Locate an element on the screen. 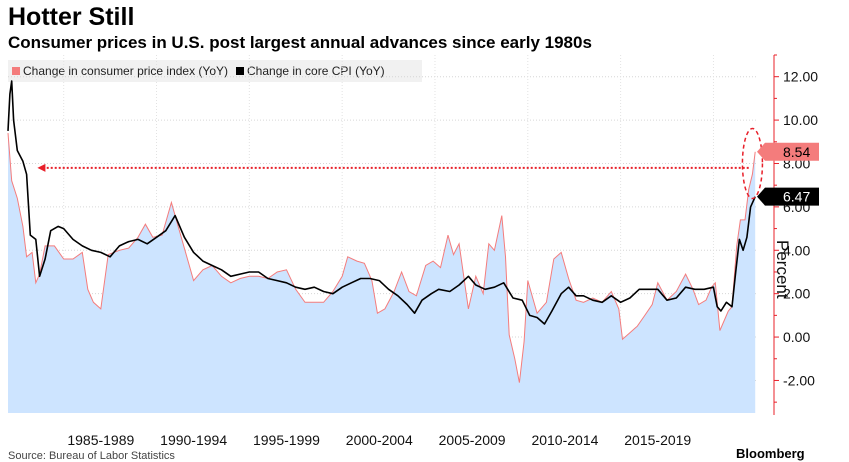 This screenshot has width=849, height=462. x-tick-label: 2010-2014 is located at coordinates (564, 440).